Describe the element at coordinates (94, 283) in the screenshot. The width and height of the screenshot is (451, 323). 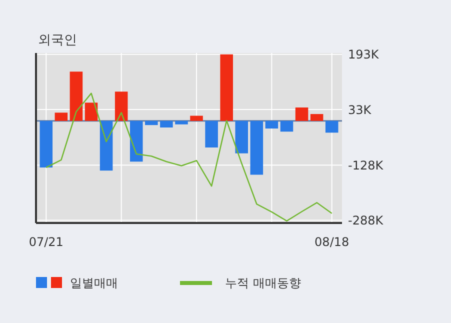
I see `legend-label: 일별매매` at that location.